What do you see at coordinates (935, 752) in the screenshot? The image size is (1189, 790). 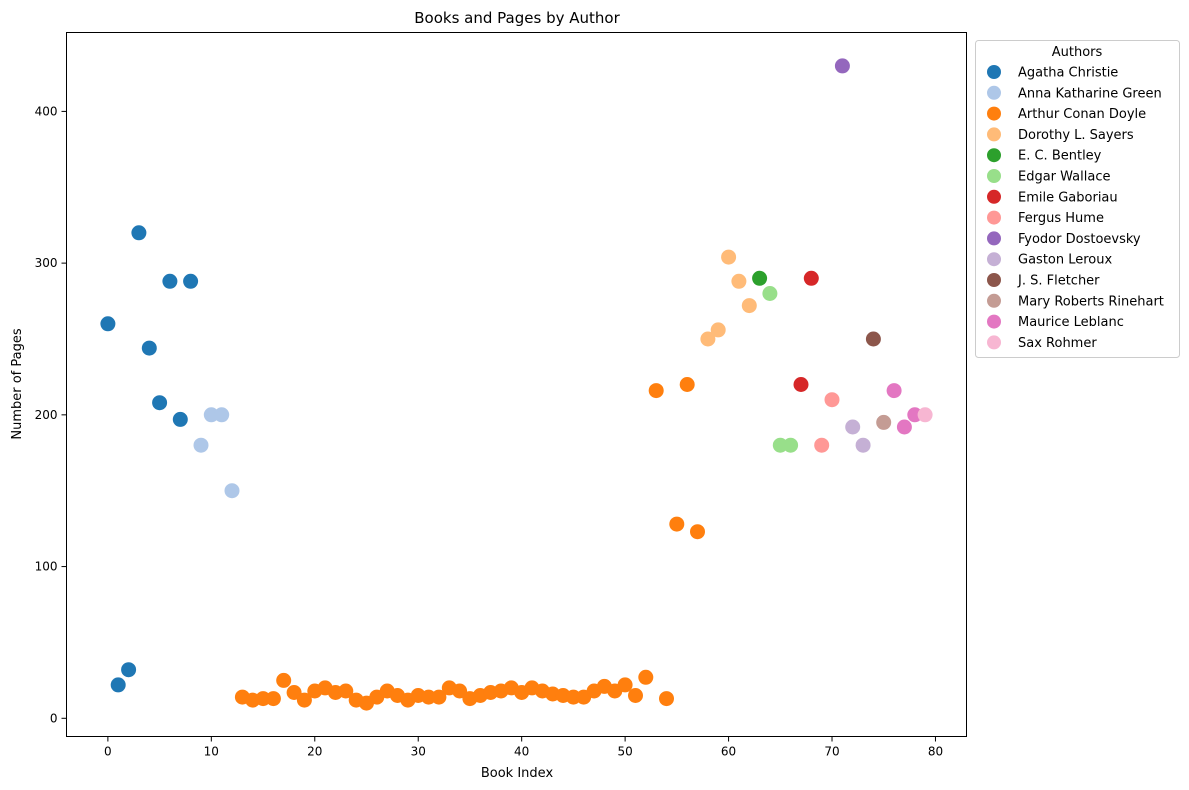 I see `x-tick-label: 80` at bounding box center [935, 752].